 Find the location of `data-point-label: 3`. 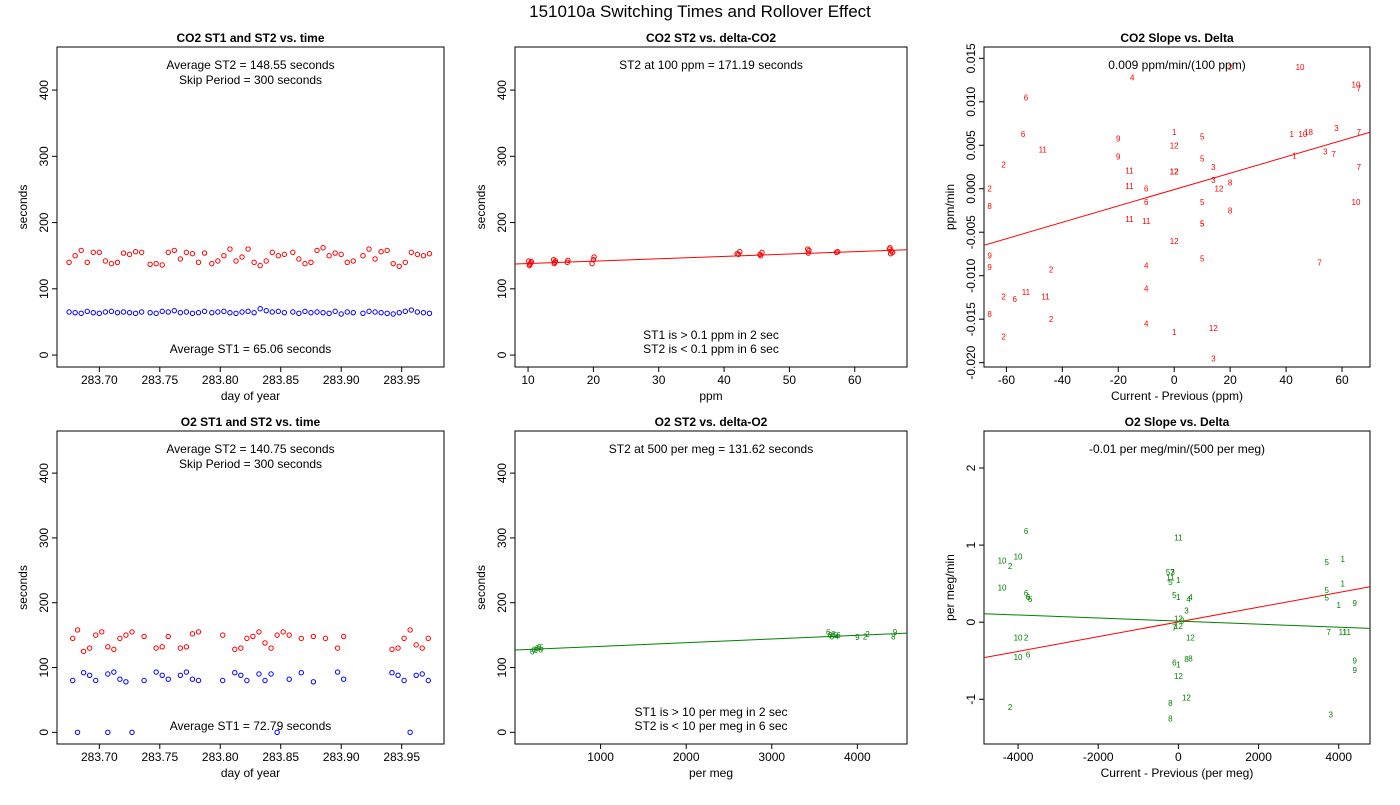

data-point-label: 3 is located at coordinates (1325, 151).